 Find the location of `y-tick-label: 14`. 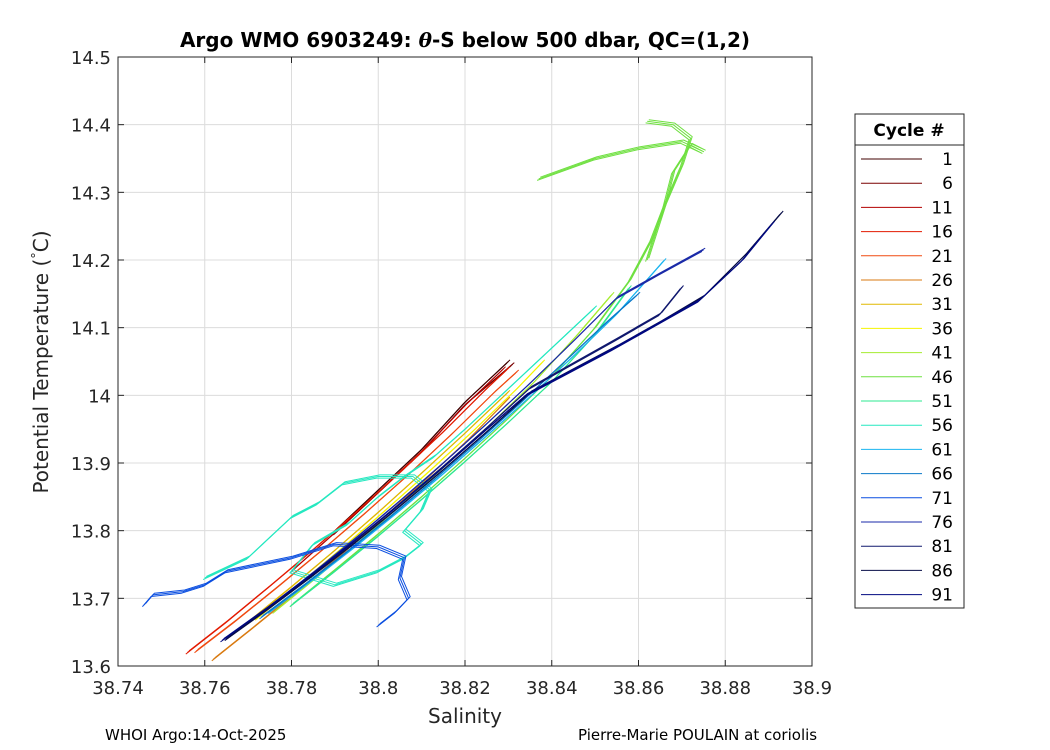

y-tick-label: 14 is located at coordinates (99, 396).